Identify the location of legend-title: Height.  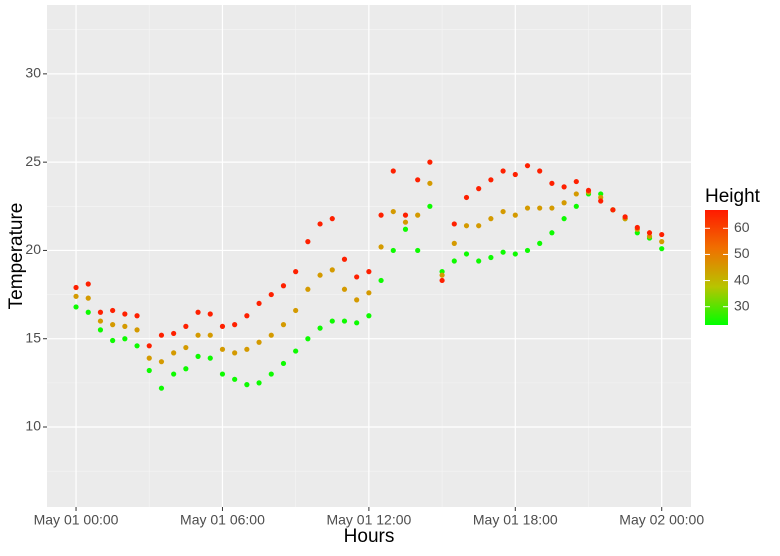
(733, 196).